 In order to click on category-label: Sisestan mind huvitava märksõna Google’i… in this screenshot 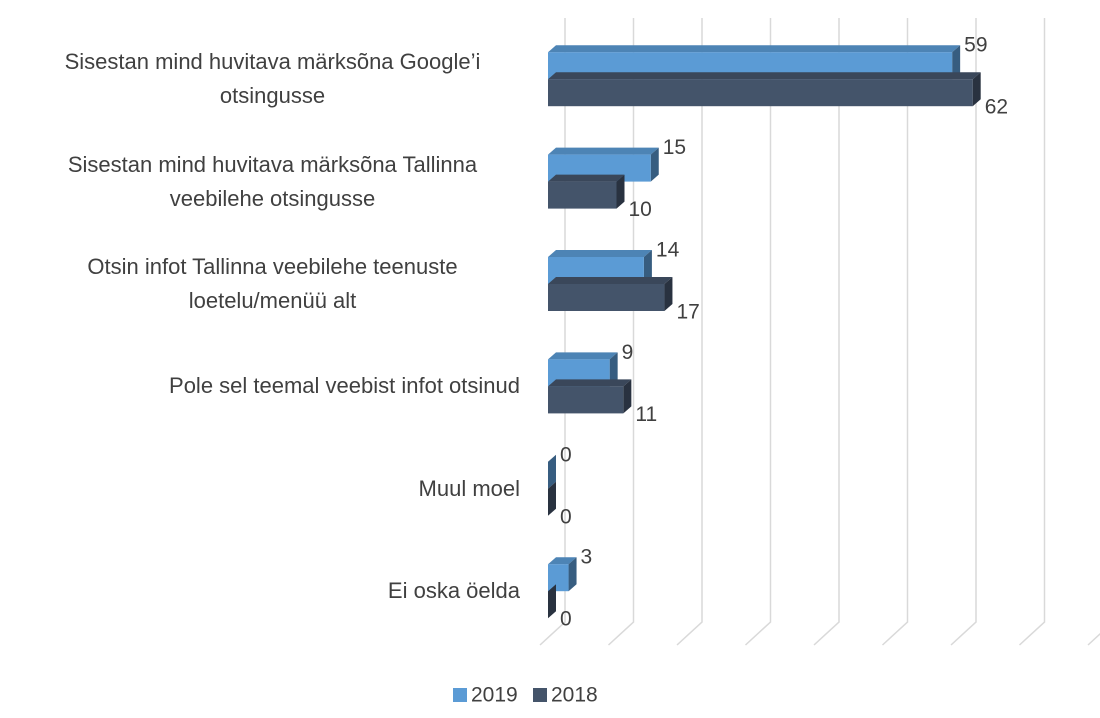, I will do `click(270, 79)`.